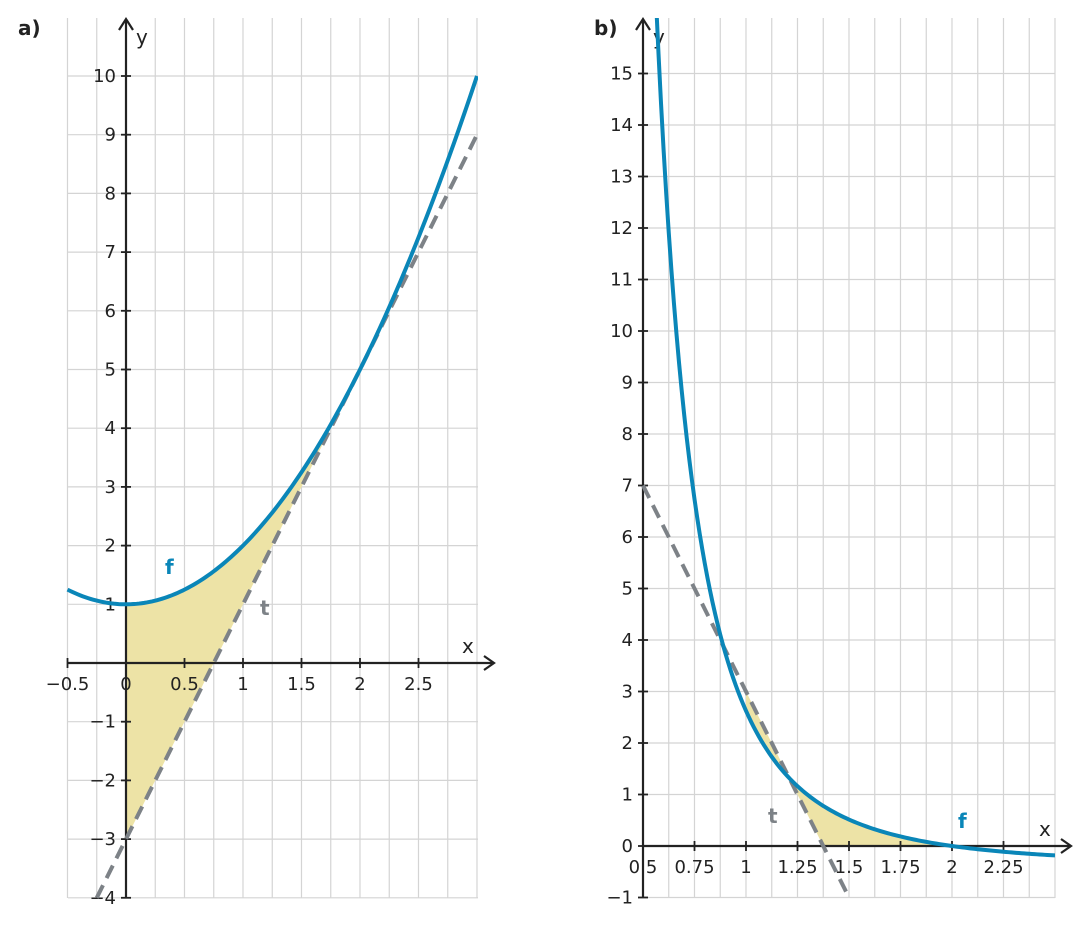 This screenshot has height=927, width=1073. Describe the element at coordinates (418, 684) in the screenshot. I see `x-tick-label: 2.5` at that location.